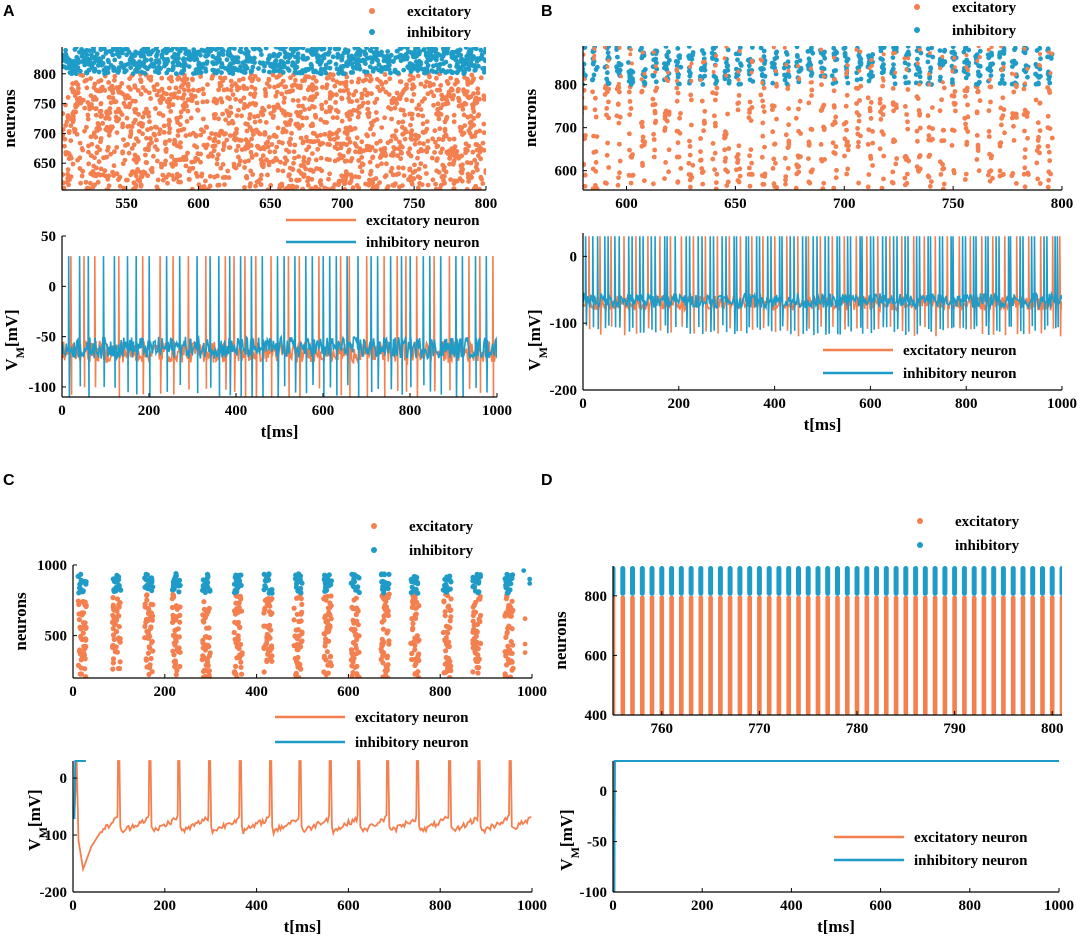 This screenshot has height=950, width=1084. I want to click on trace-c-y-tick-label: -200, so click(54, 893).